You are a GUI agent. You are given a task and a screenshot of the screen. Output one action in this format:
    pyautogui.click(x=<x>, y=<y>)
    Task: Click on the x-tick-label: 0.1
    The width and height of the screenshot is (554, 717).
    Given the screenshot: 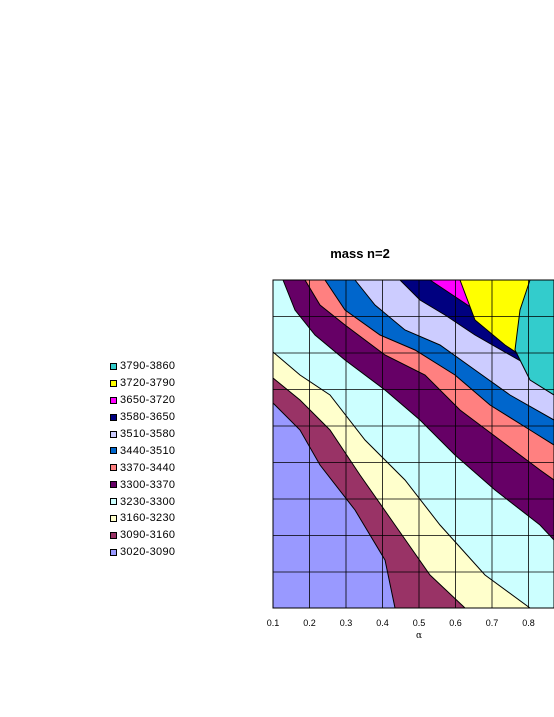 What is the action you would take?
    pyautogui.click(x=273, y=623)
    